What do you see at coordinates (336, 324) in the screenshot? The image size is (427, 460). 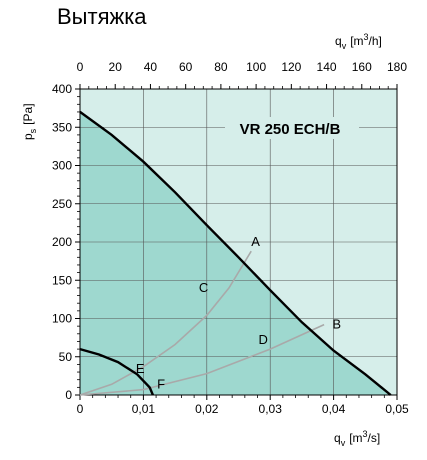 I see `annotation-label: B` at bounding box center [336, 324].